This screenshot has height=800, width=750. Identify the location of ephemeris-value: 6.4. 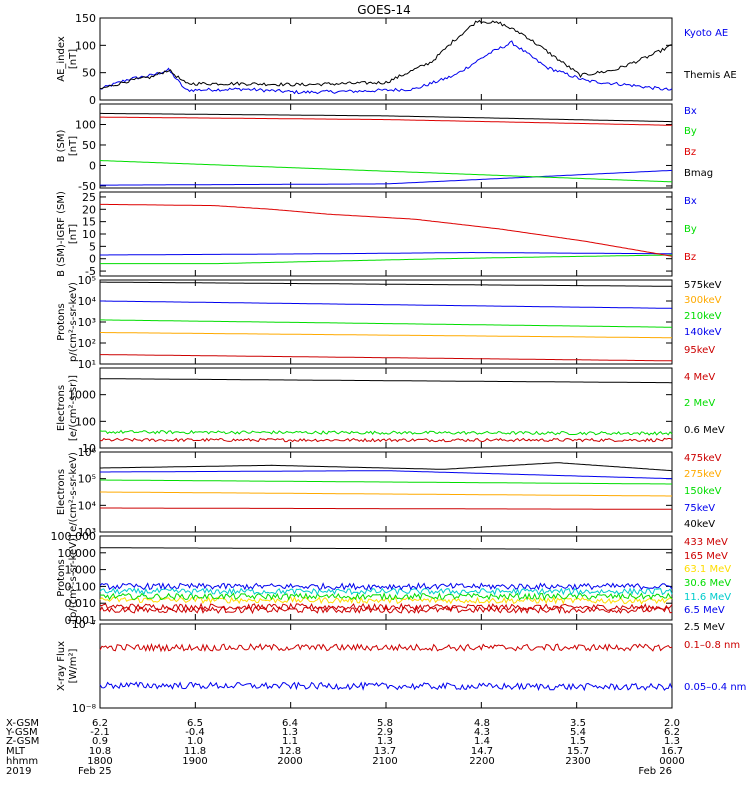
(290, 723).